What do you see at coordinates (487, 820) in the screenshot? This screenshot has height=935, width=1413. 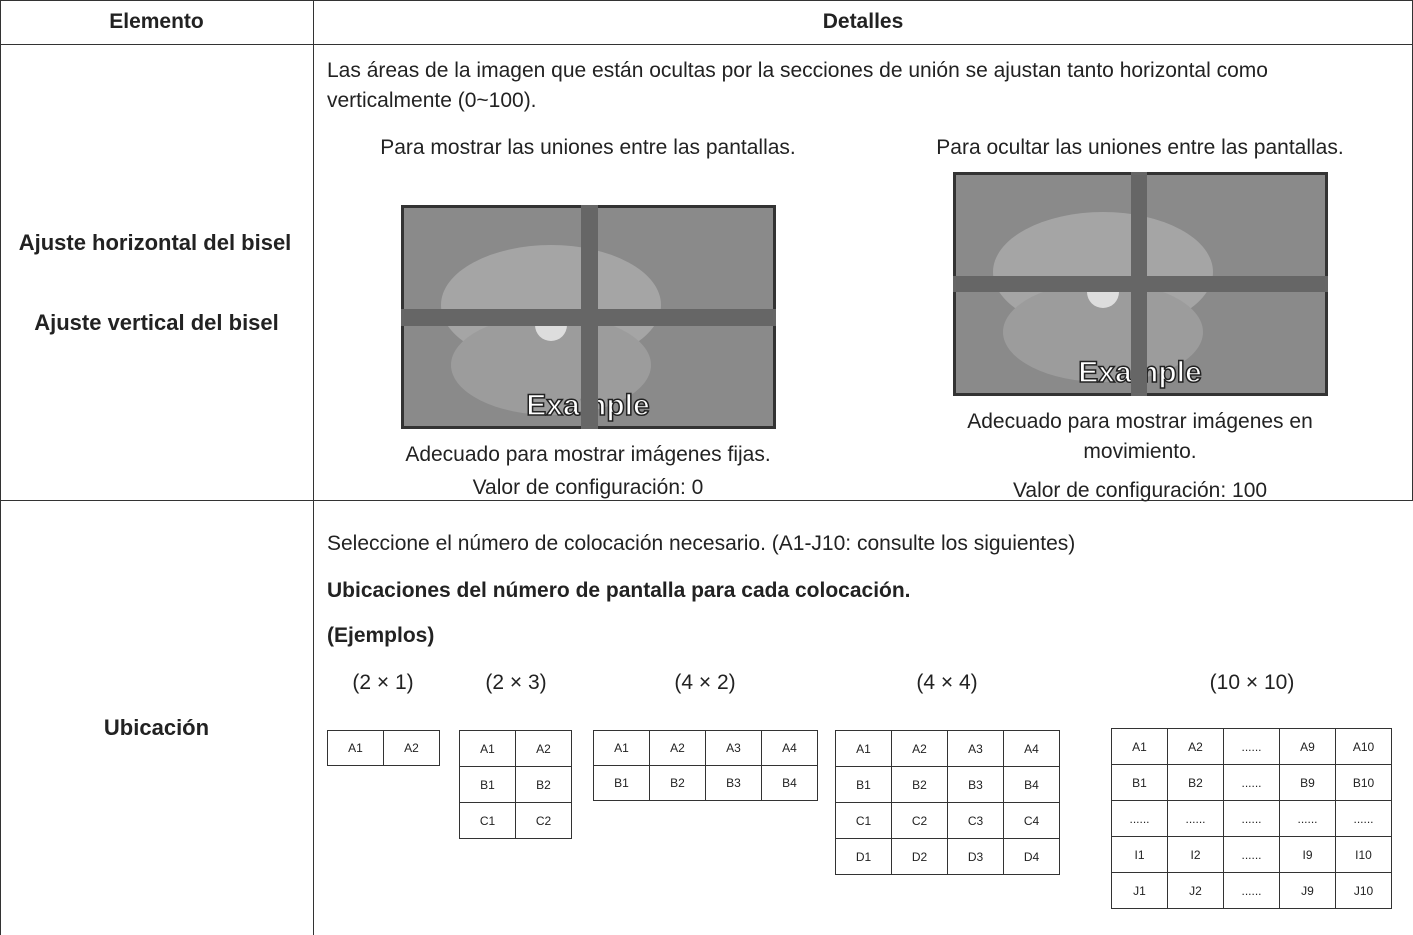 I see `grid-cell: C1` at bounding box center [487, 820].